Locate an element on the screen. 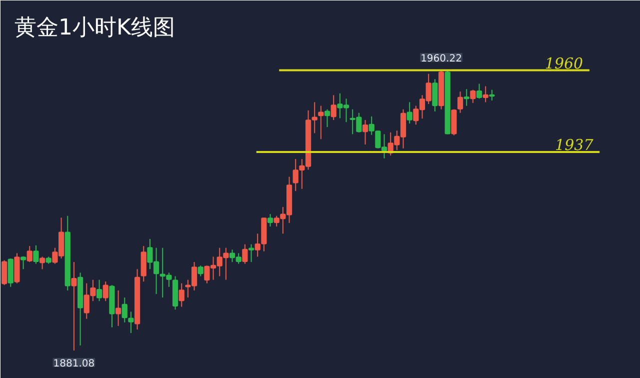 Image resolution: width=640 pixels, height=378 pixels. chart-title: 黄金1小时K线图 is located at coordinates (94, 28).